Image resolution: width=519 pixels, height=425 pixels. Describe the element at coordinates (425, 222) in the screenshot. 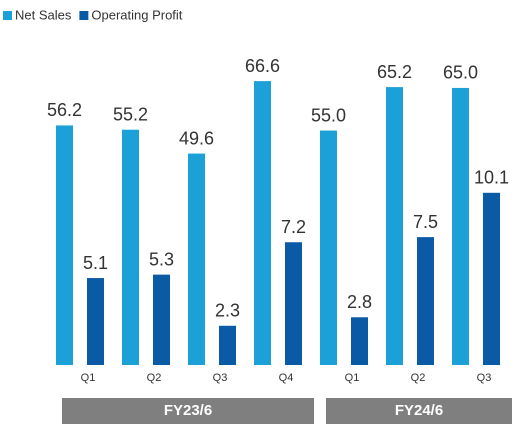

I see `value-label: 7.5` at that location.